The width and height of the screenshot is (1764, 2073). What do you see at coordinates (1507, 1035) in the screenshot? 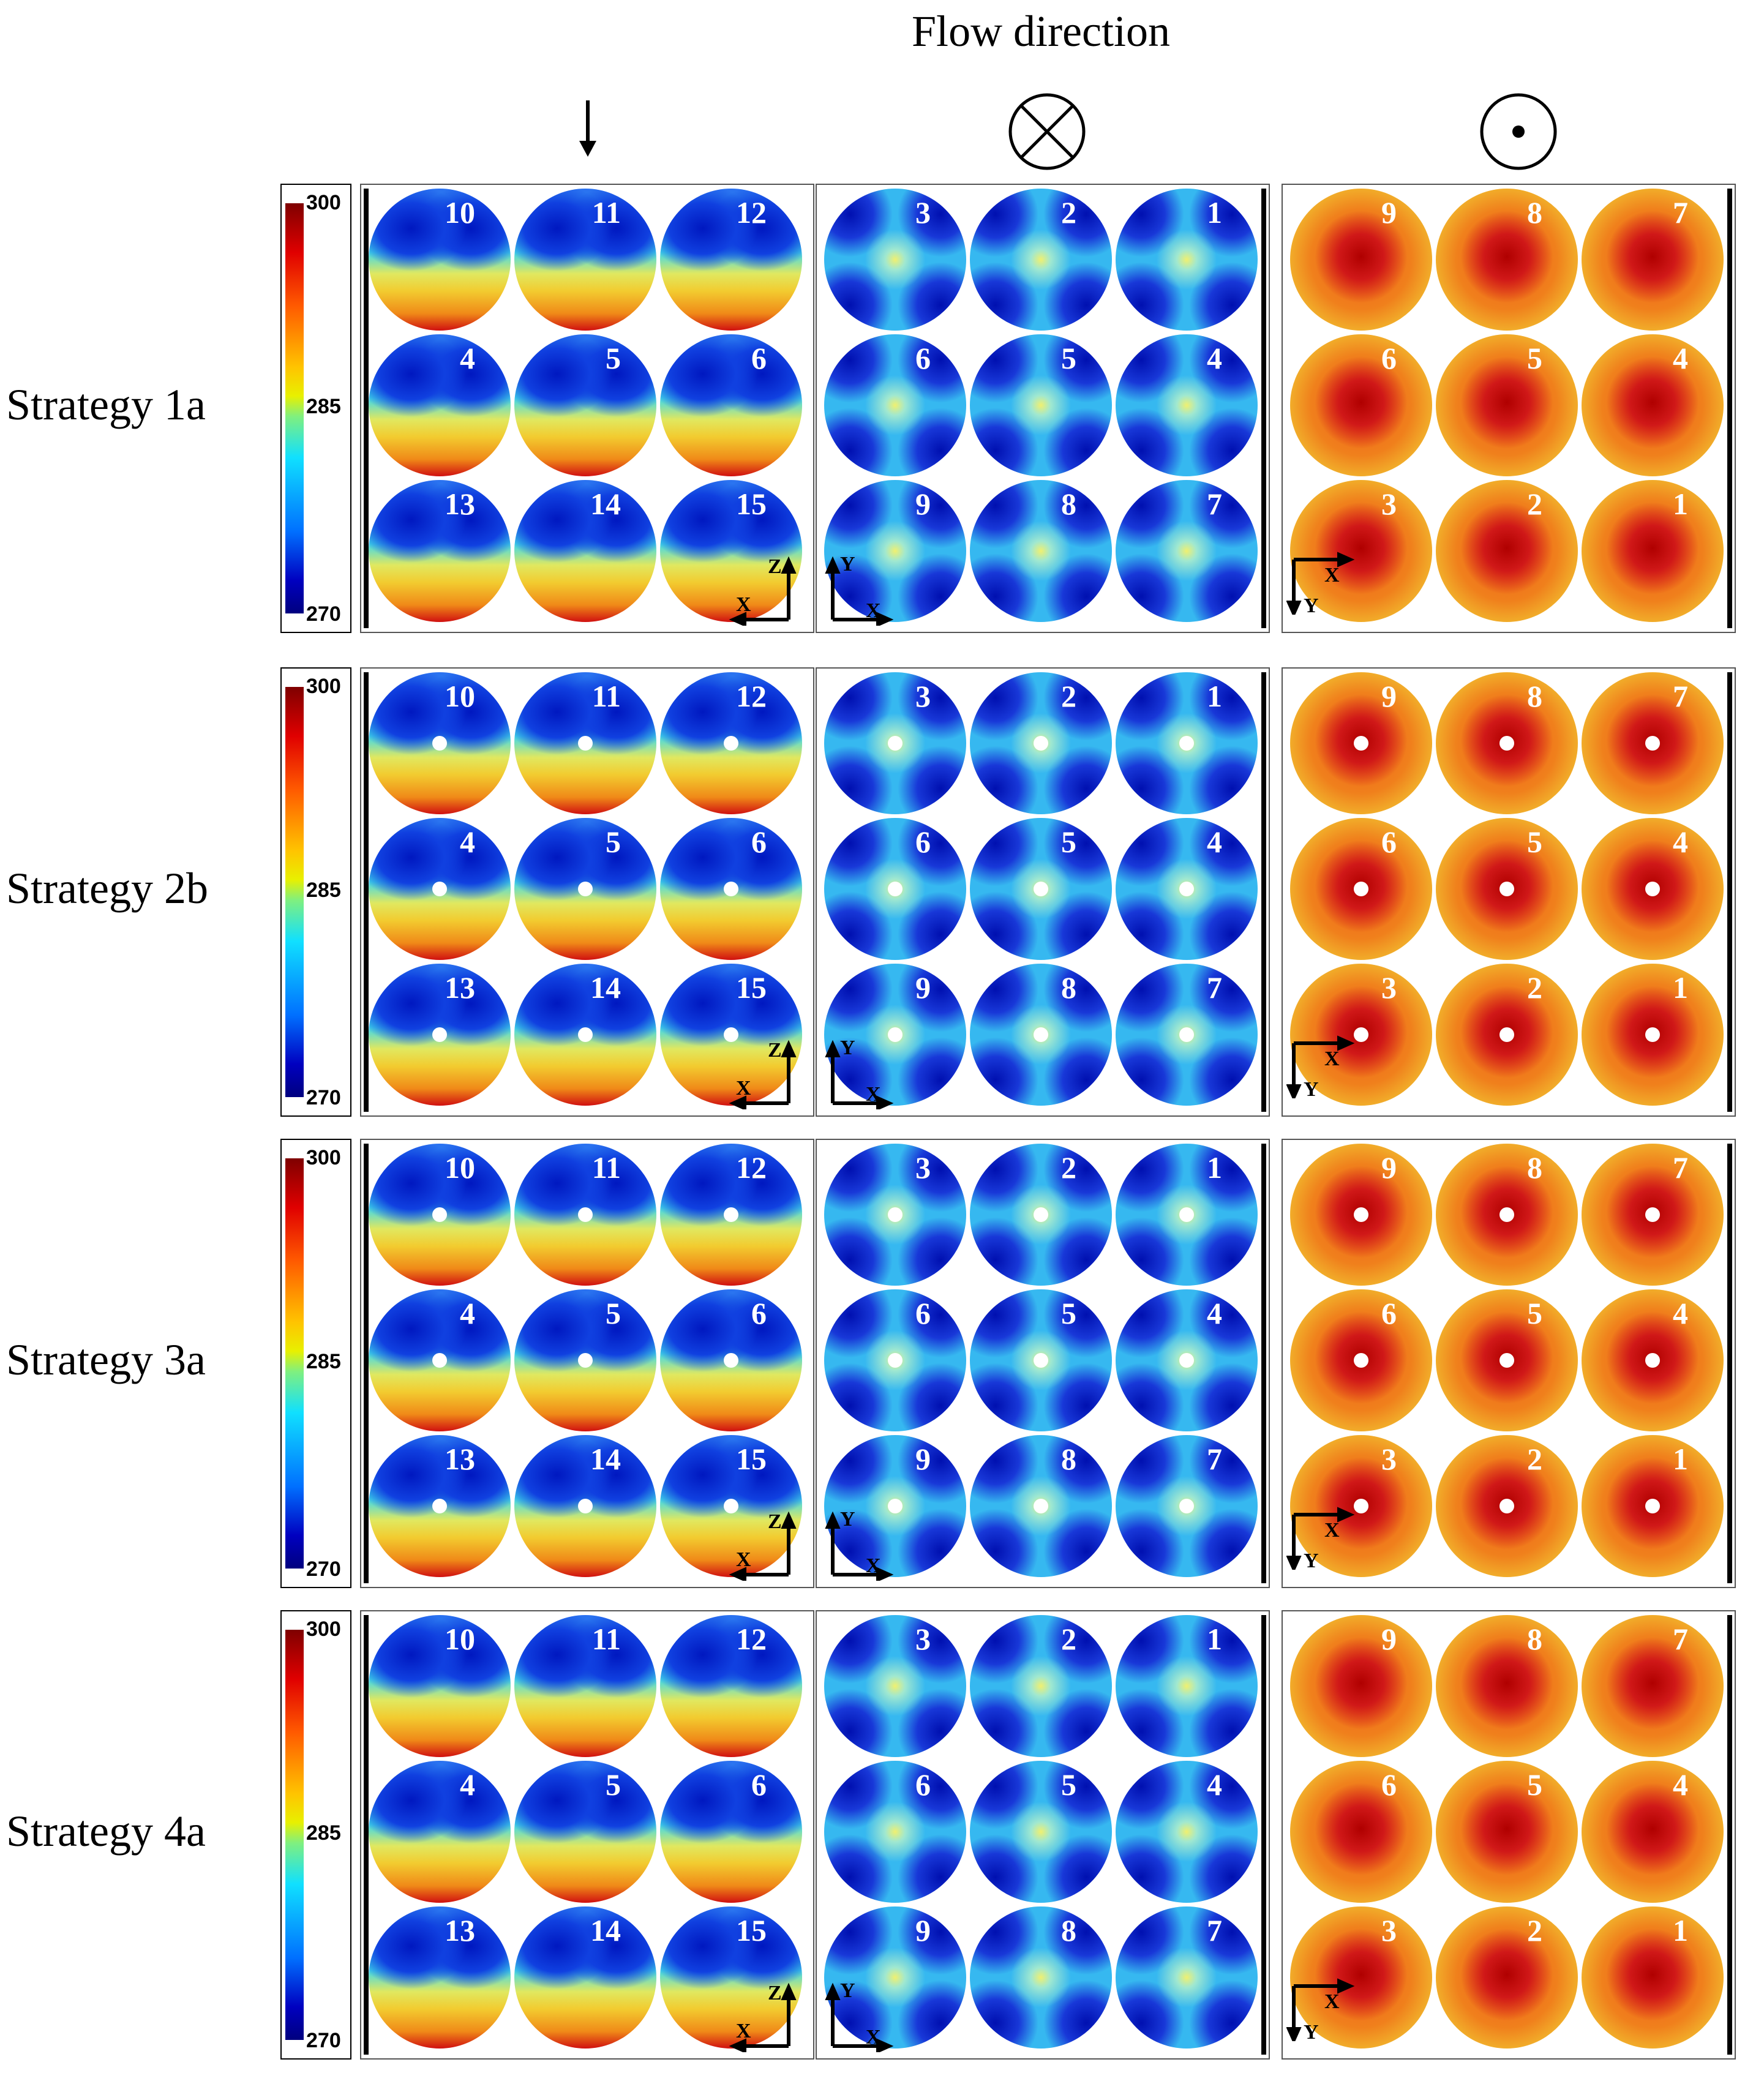
I see `particle-sphere: 2` at bounding box center [1507, 1035].